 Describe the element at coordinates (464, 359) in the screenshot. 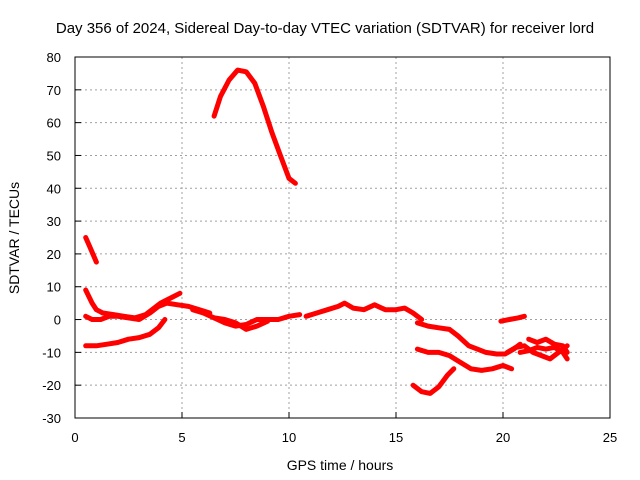

I see `series-line-s10` at that location.